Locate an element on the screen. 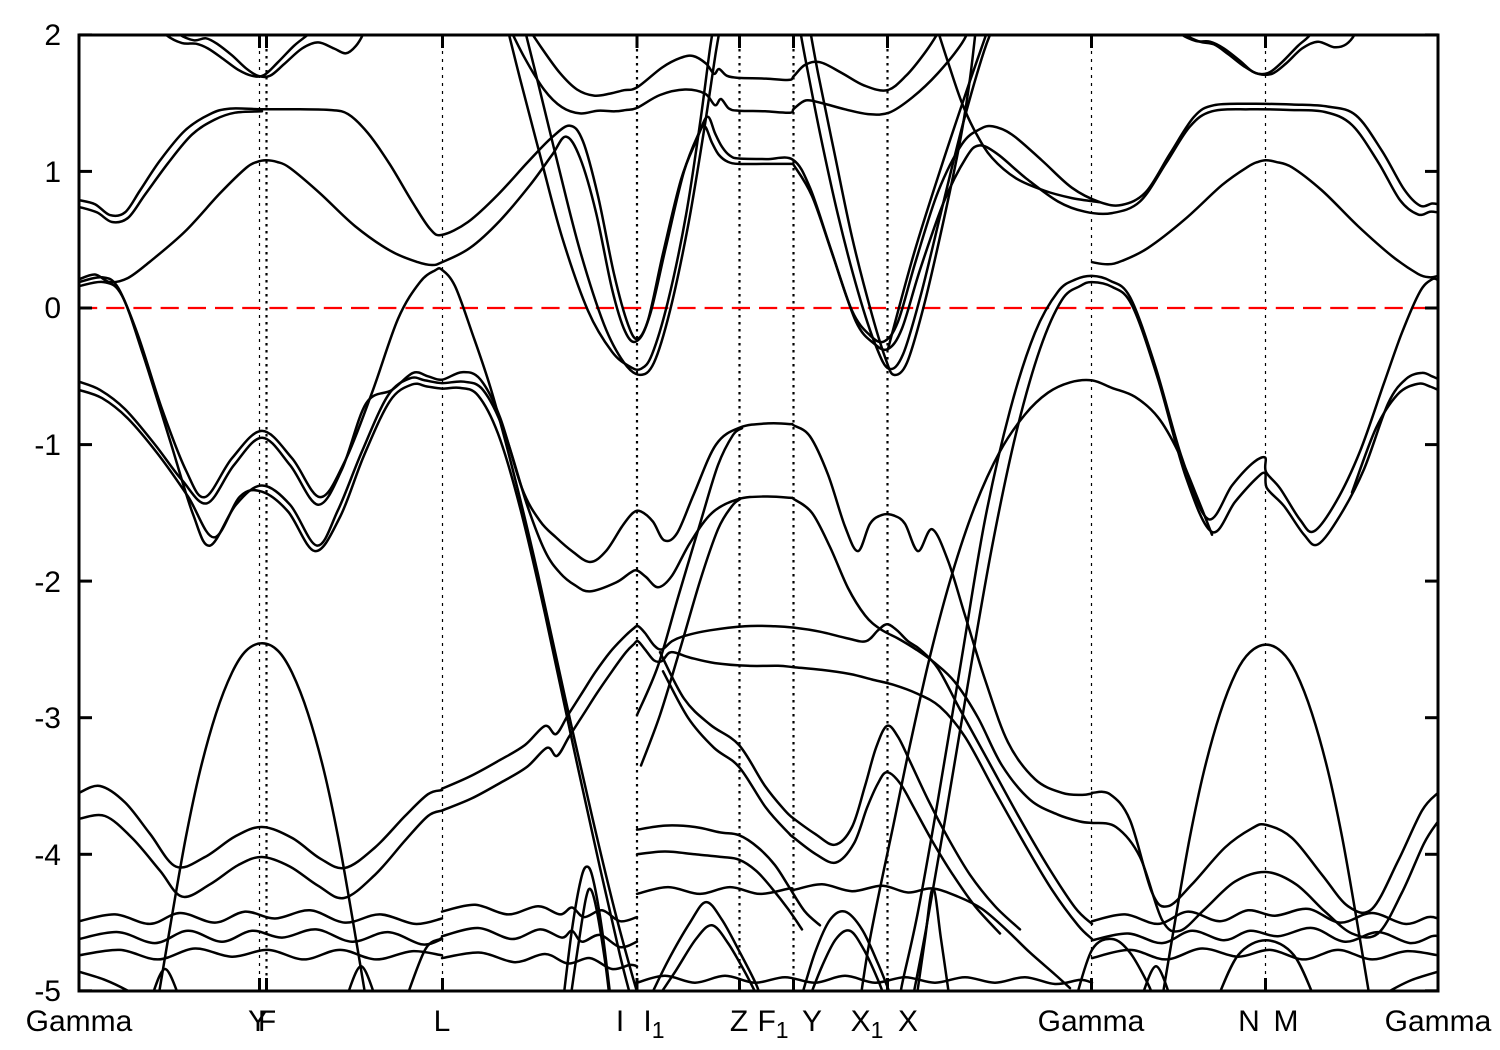 This screenshot has width=1500, height=1050. svg-text: 0 is located at coordinates (52, 308).